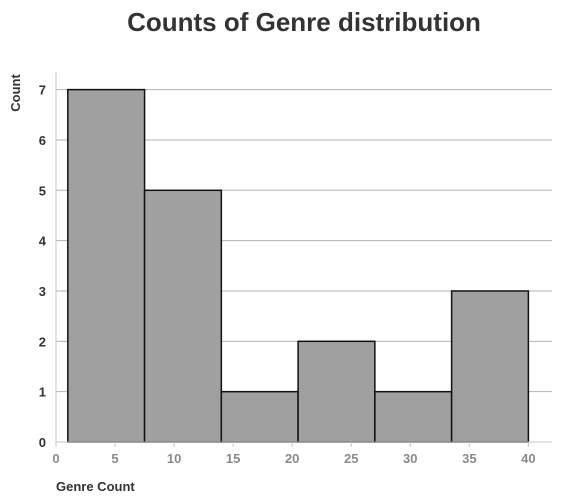 The width and height of the screenshot is (561, 503). I want to click on y-tick-label: 4, so click(43, 241).